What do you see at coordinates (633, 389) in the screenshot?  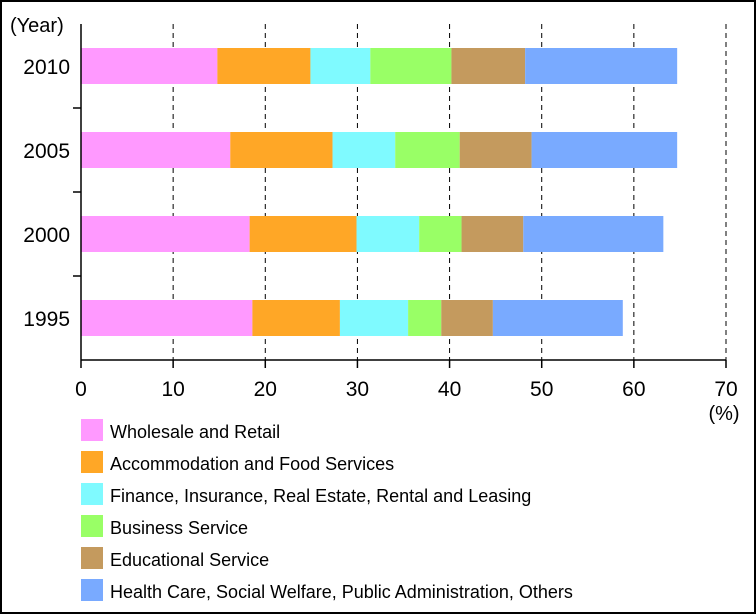 I see `x-tick-label: 60` at bounding box center [633, 389].